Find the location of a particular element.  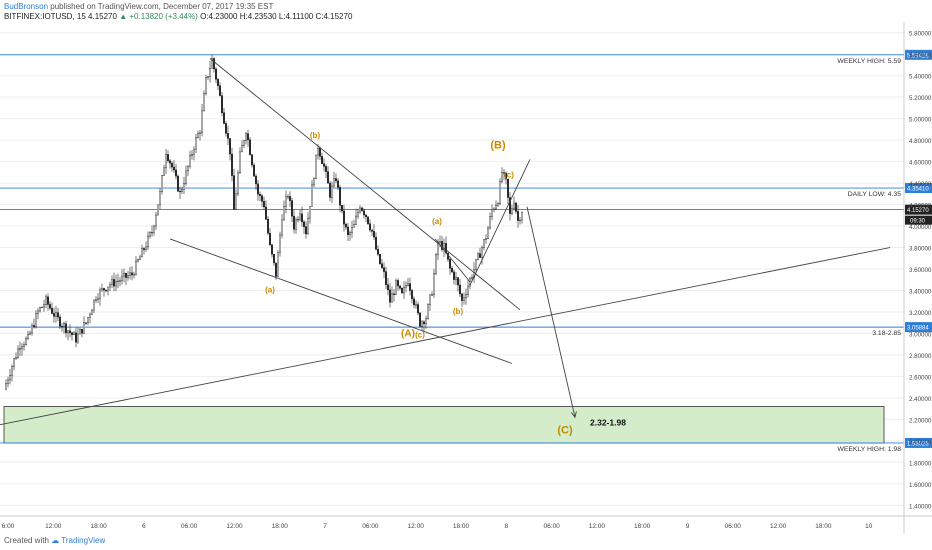

x-tick-label: 06:00 is located at coordinates (733, 526).